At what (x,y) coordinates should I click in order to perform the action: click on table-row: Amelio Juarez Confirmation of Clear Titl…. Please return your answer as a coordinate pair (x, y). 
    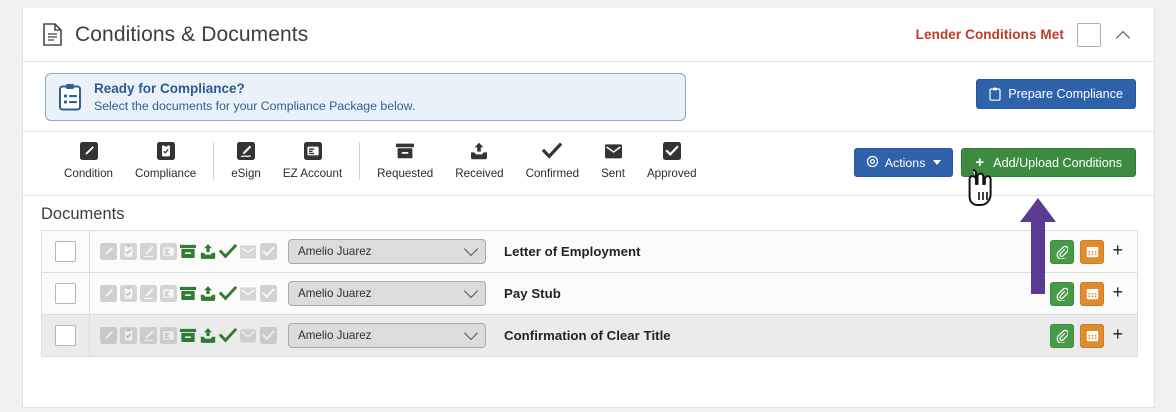
    Looking at the image, I should click on (589, 336).